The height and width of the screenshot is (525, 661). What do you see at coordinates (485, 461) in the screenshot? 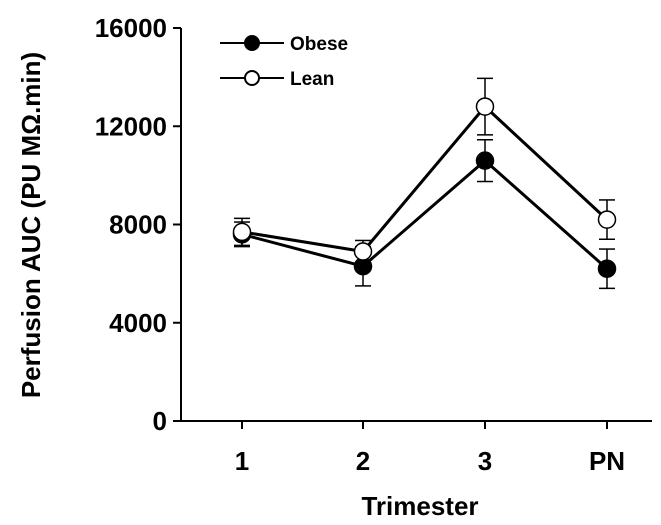
I see `x-tick-label: 3` at bounding box center [485, 461].